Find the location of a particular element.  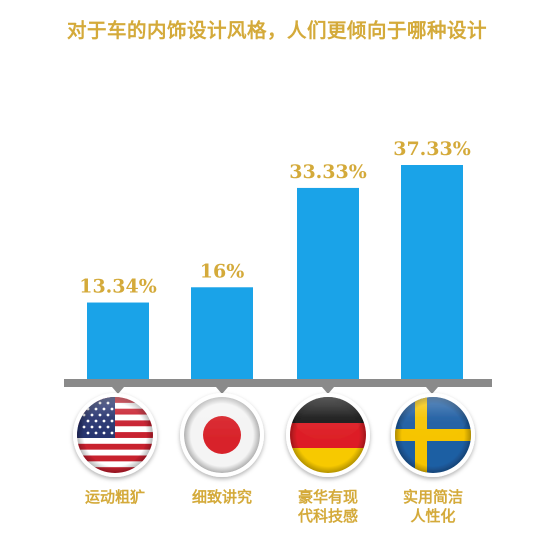

category-label-line: 人性化 is located at coordinates (433, 516).